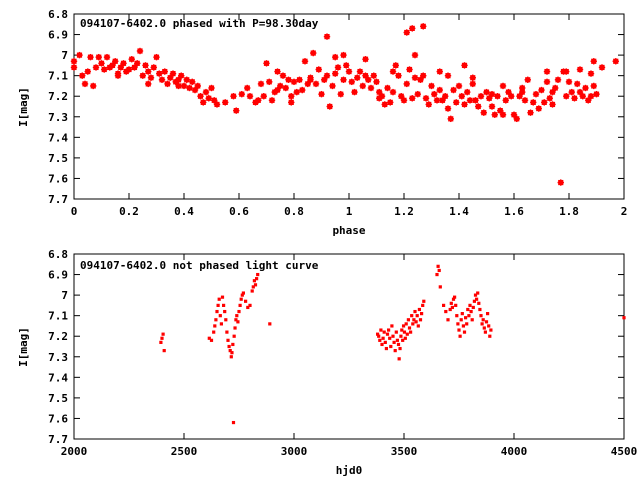 The width and height of the screenshot is (640, 480). I want to click on y-tick-label: 7.2, so click(58, 336).